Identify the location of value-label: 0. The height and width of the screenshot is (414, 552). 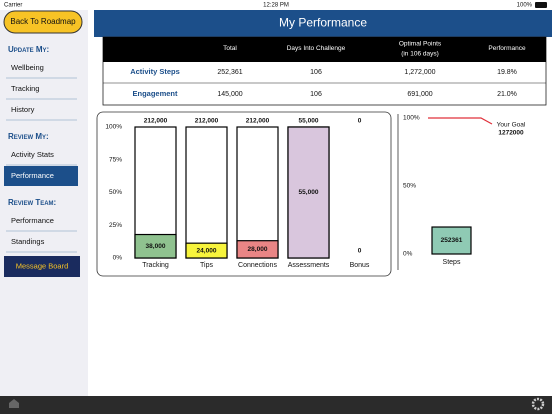
(360, 251).